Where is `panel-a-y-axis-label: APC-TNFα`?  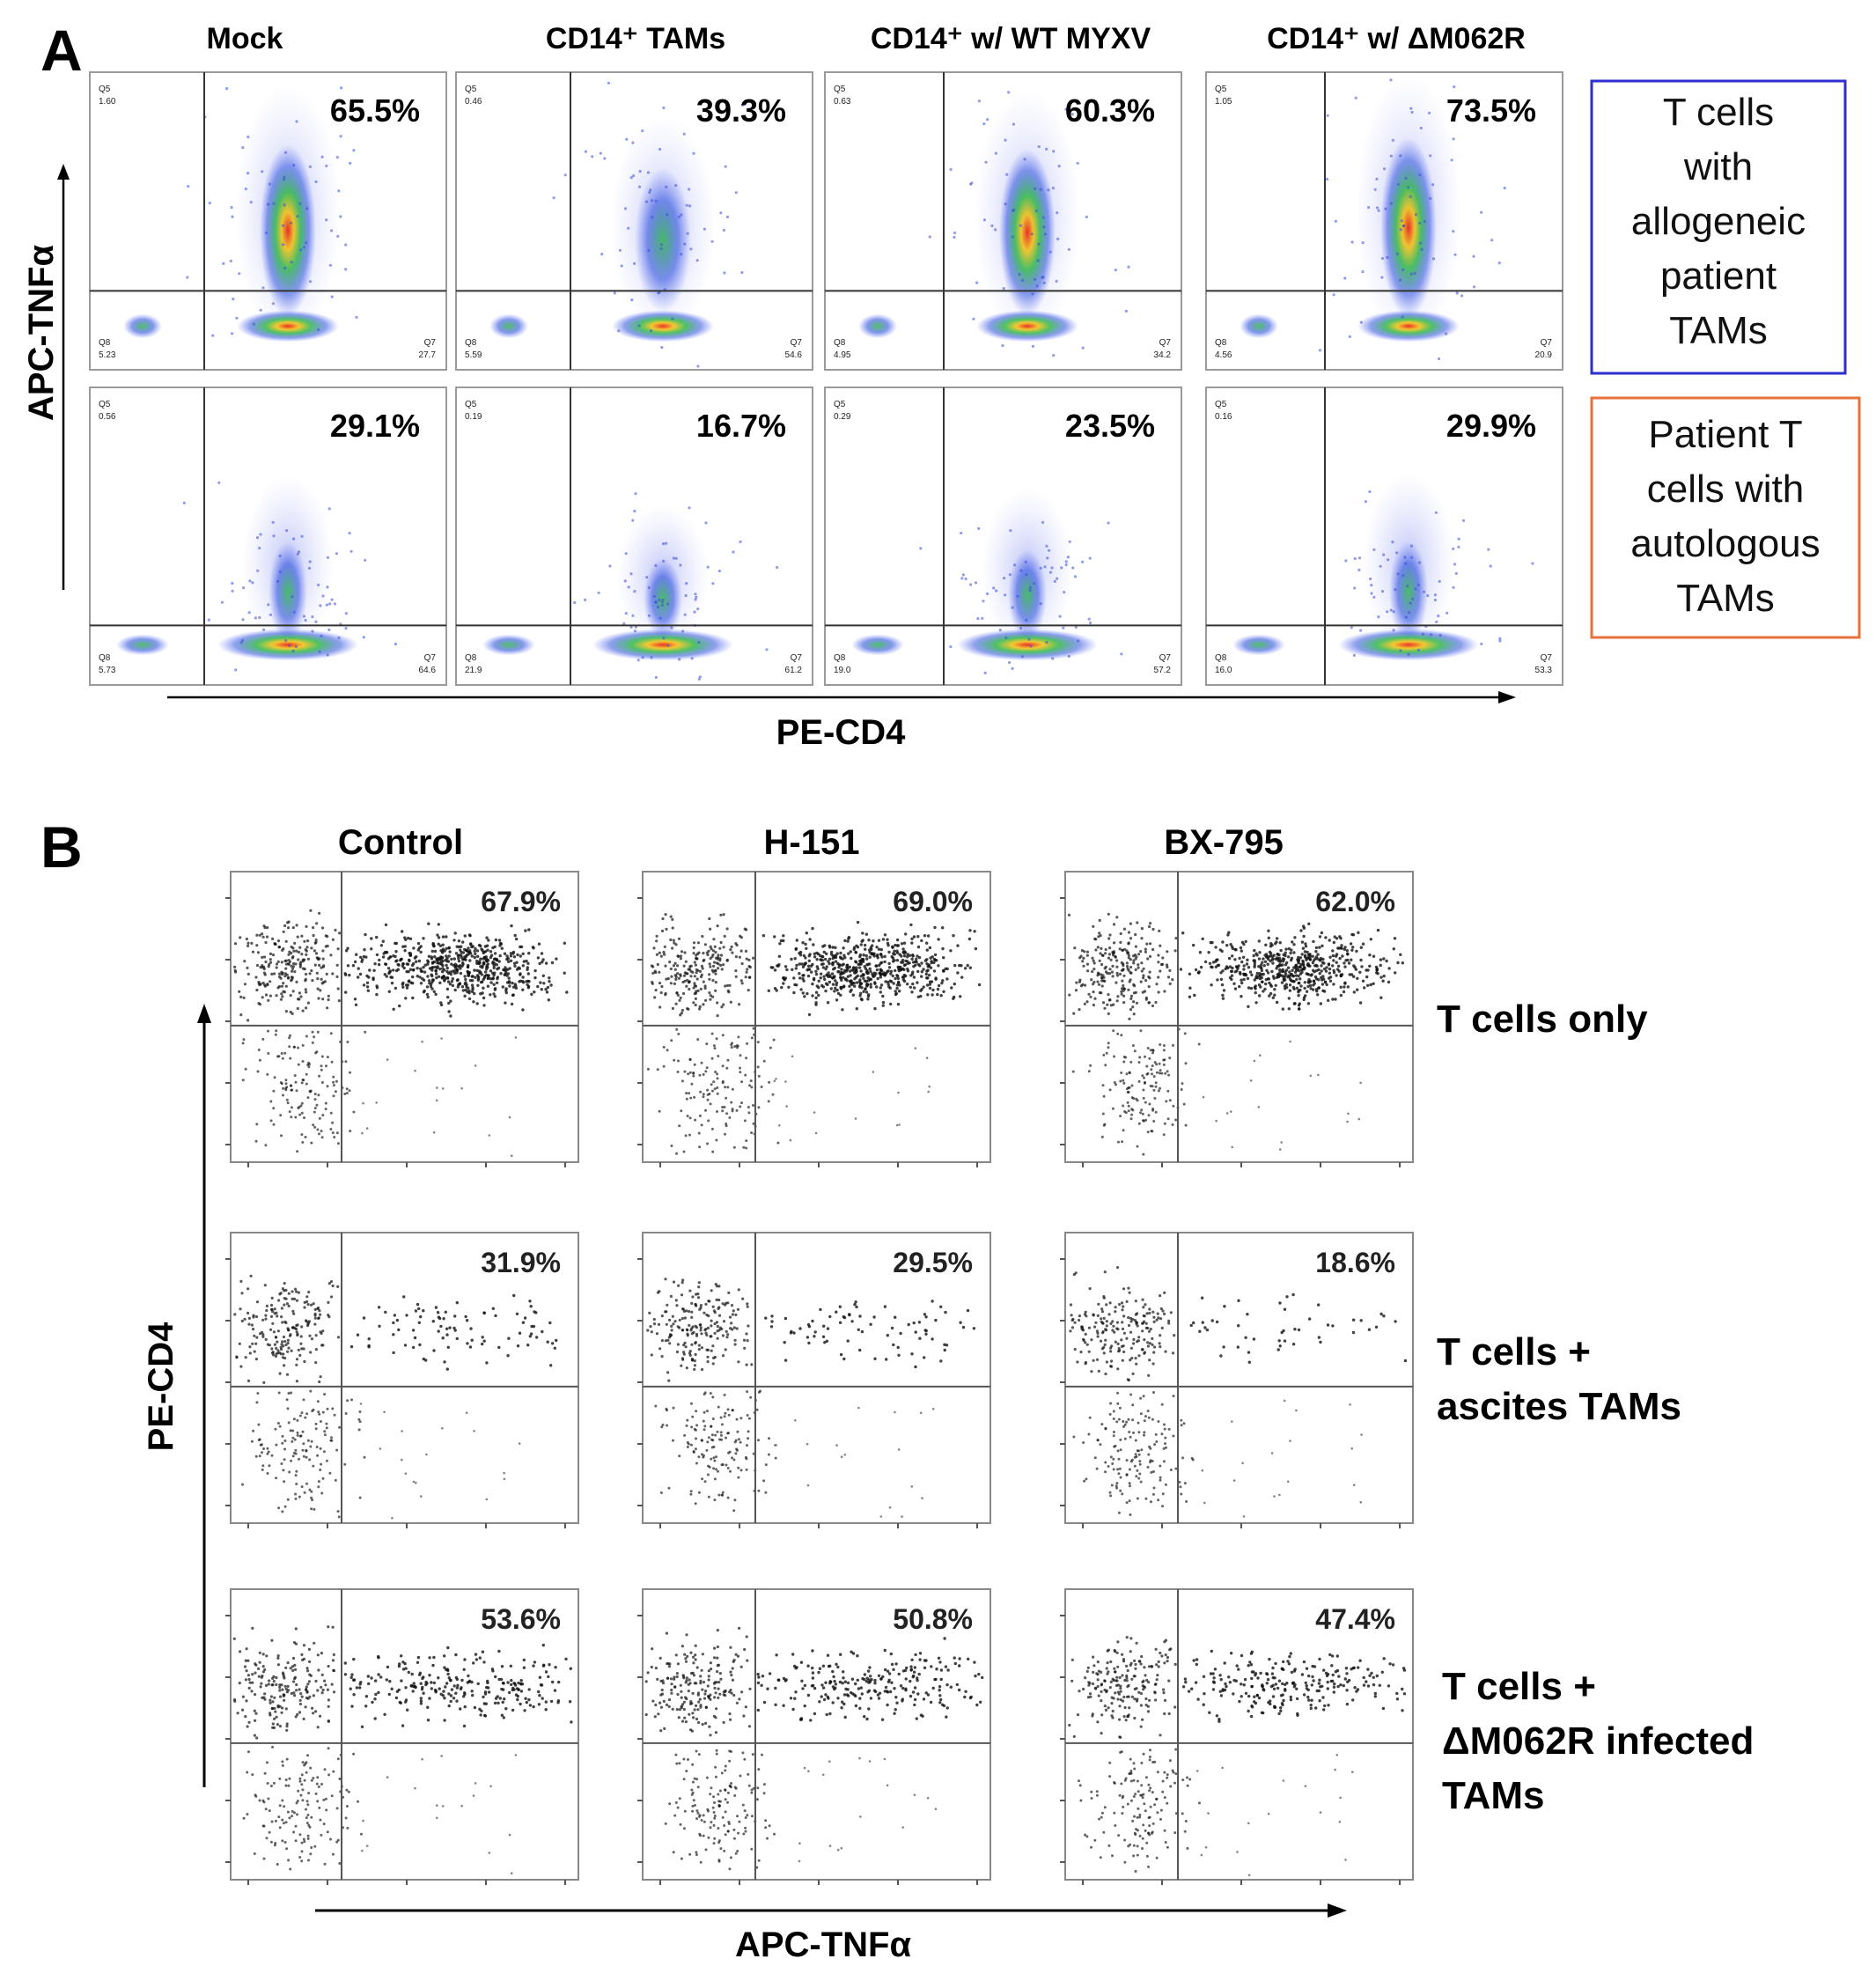 panel-a-y-axis-label: APC-TNFα is located at coordinates (42, 333).